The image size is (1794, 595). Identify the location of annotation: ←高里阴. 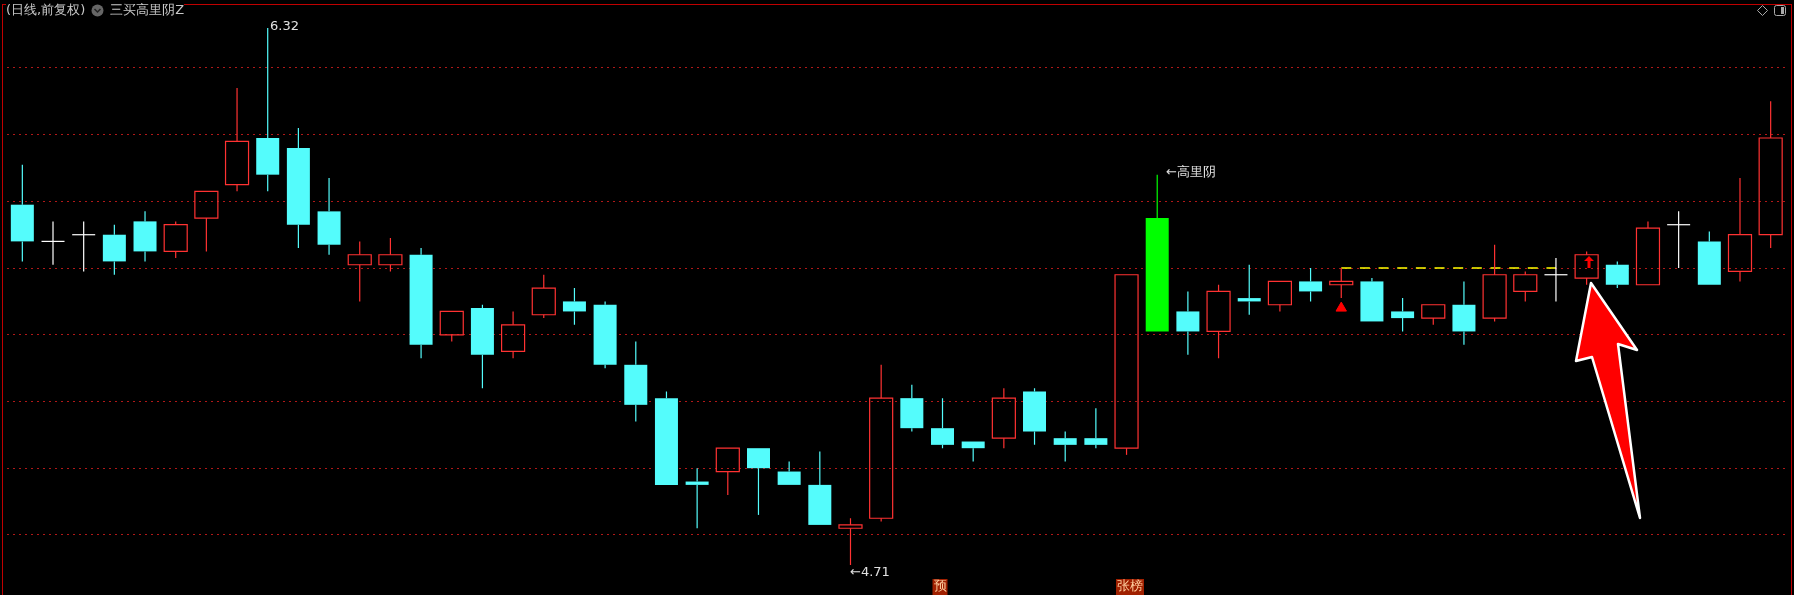
(1191, 172).